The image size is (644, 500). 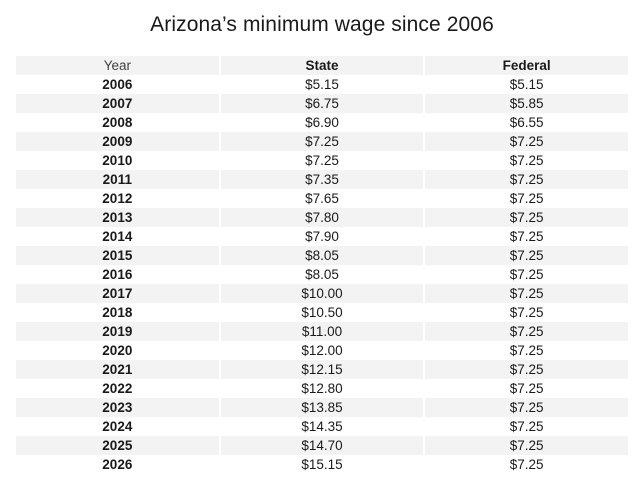 What do you see at coordinates (117, 274) in the screenshot?
I see `year-cell: 2016` at bounding box center [117, 274].